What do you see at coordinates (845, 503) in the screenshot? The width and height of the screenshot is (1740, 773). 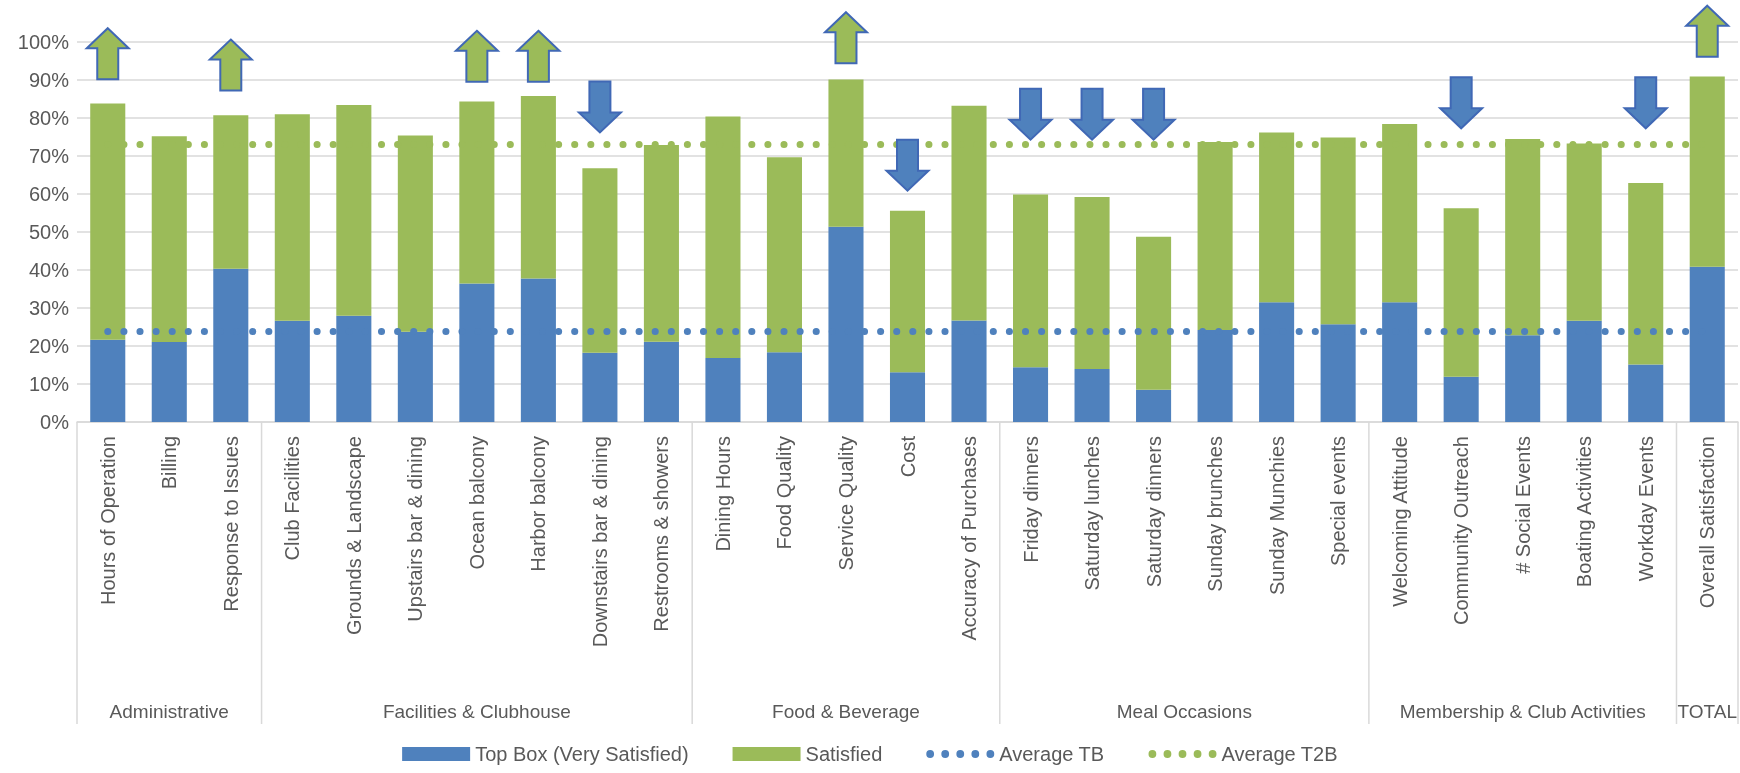 I see `x-tick-label: Service Quality` at bounding box center [845, 503].